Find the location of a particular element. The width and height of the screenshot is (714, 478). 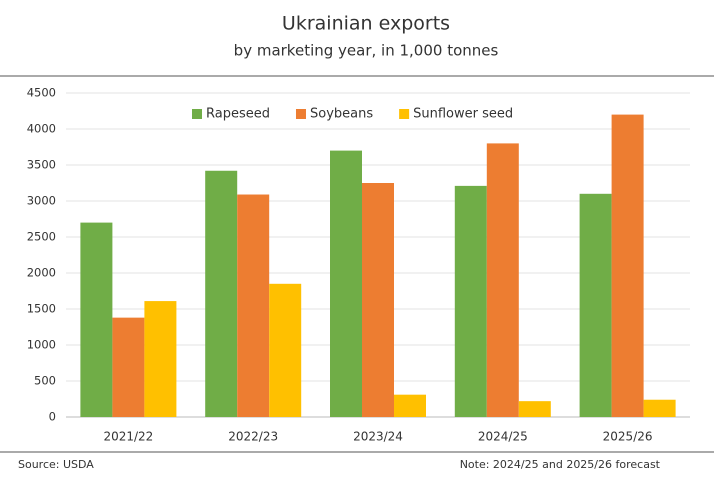

y-tick-label: 2500 is located at coordinates (41, 237).